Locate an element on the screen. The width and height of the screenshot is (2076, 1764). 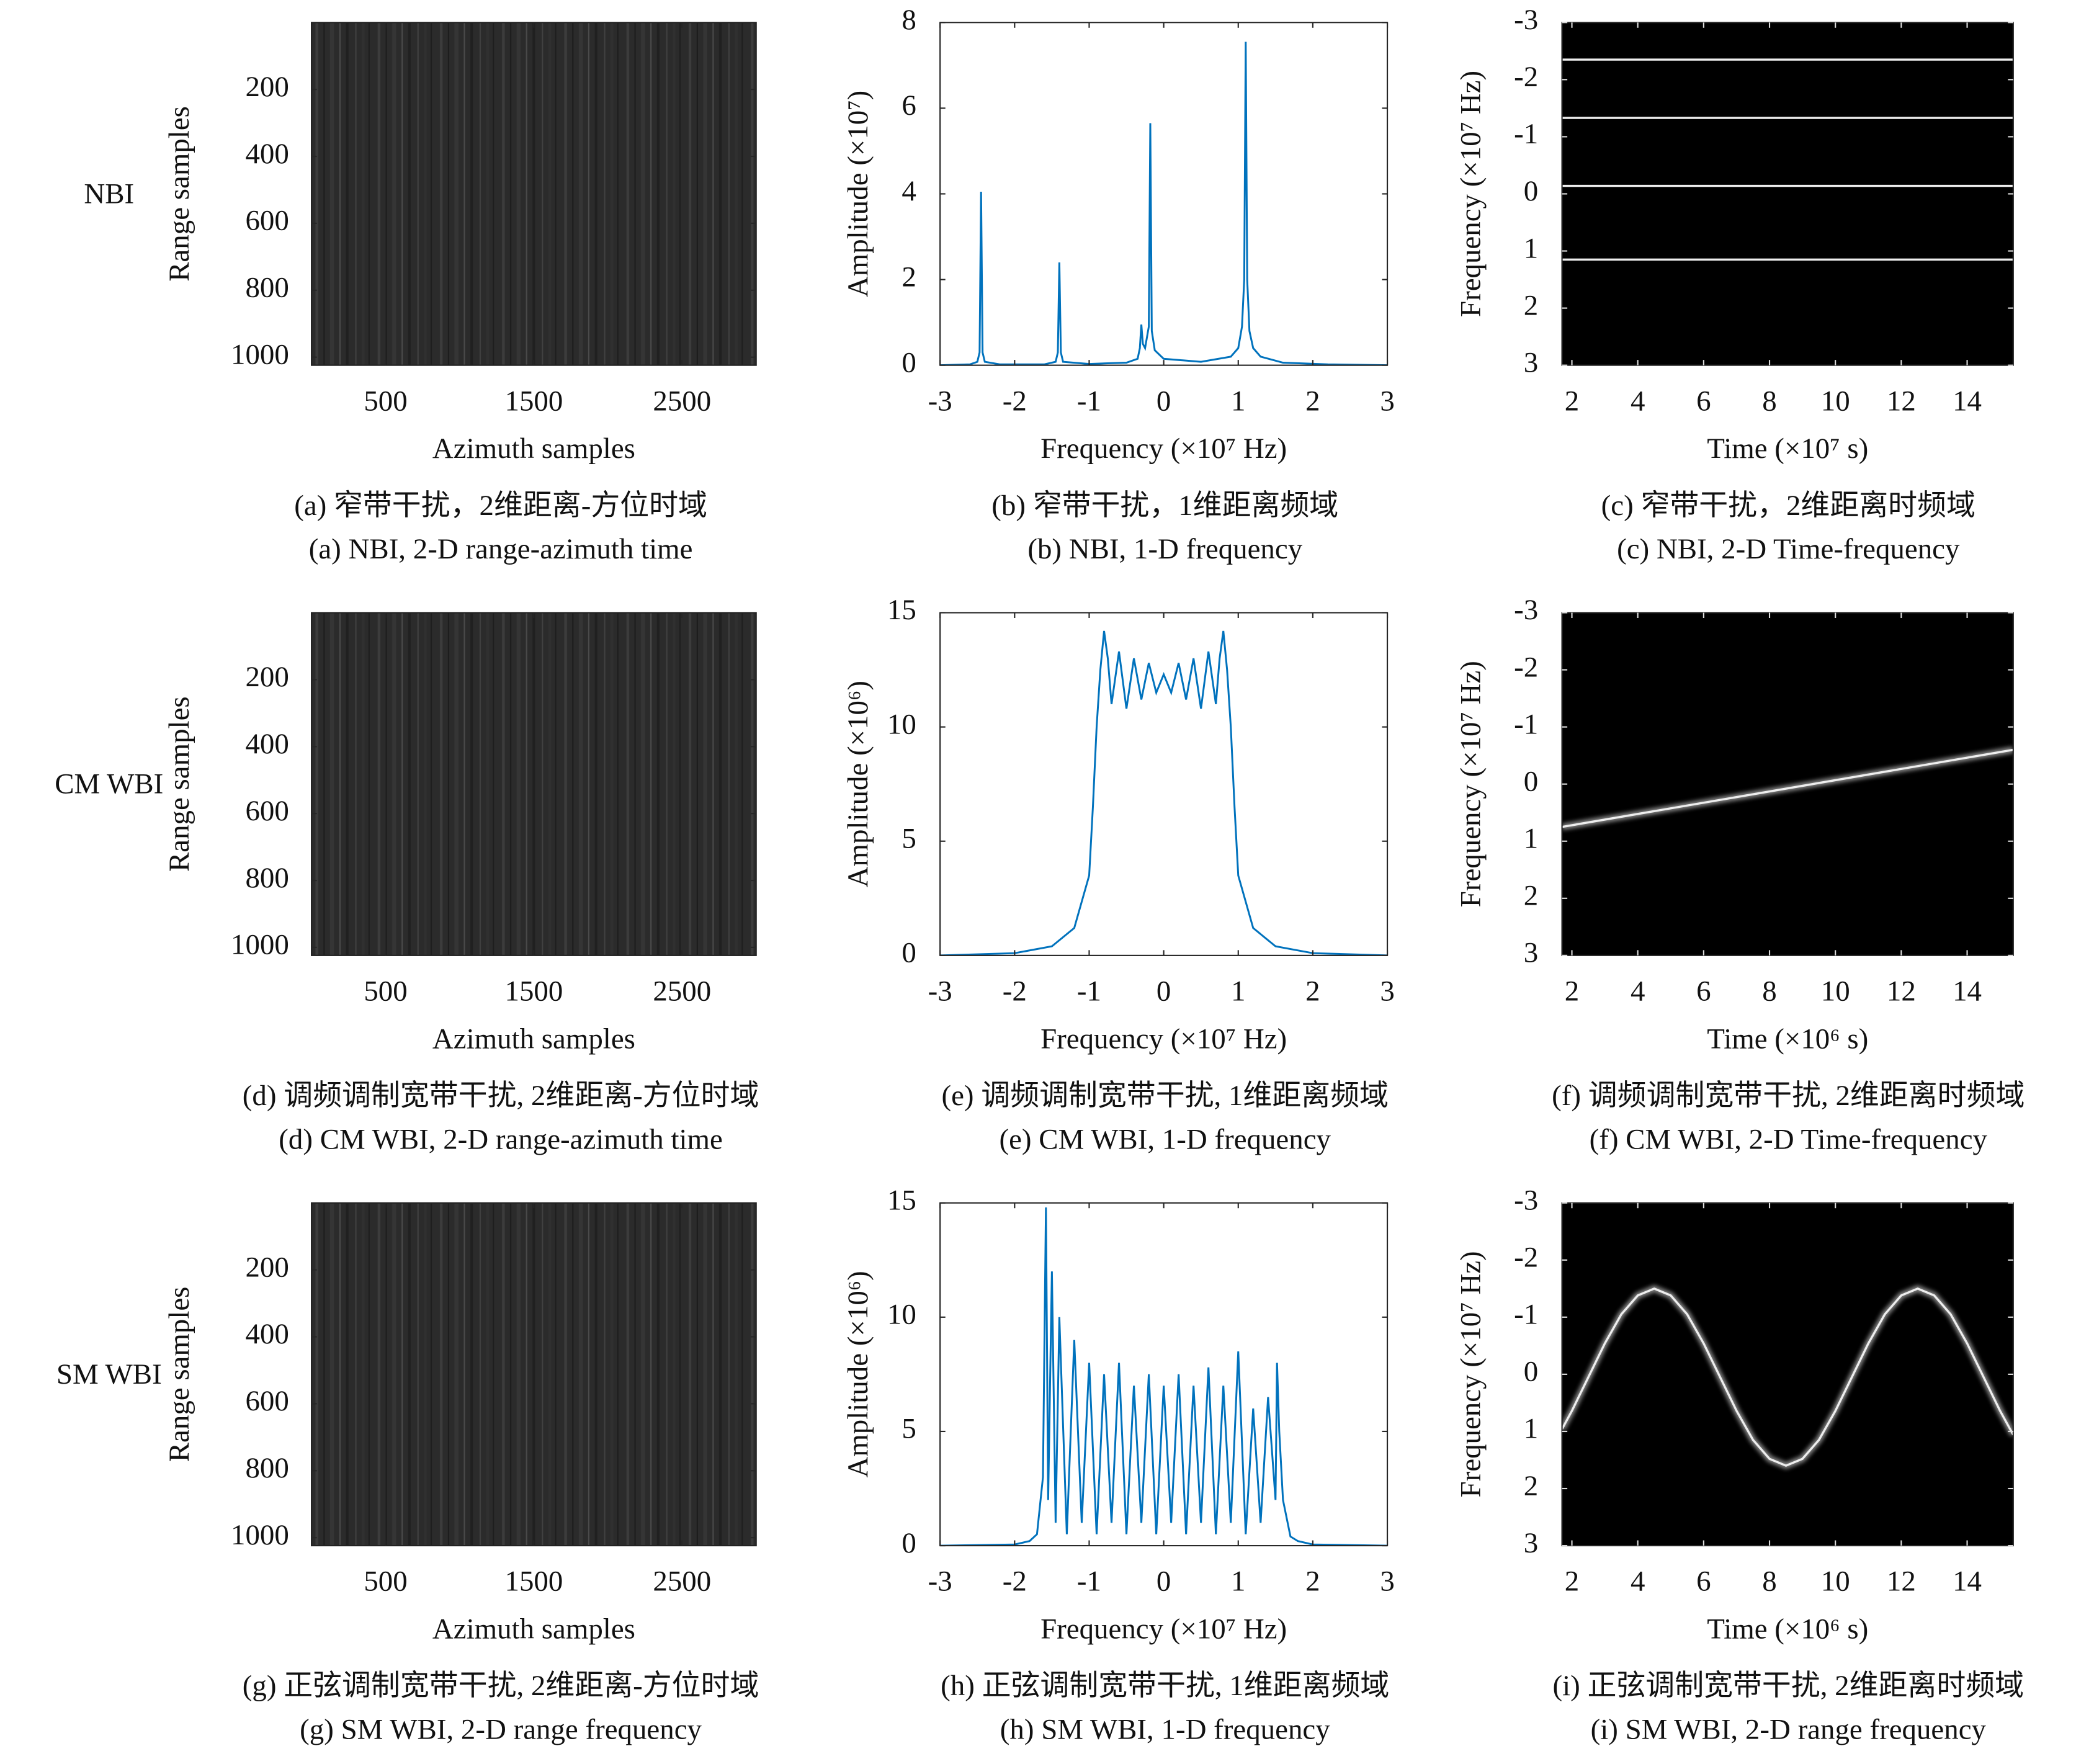
y-tick-label: 2 is located at coordinates (1531, 896).